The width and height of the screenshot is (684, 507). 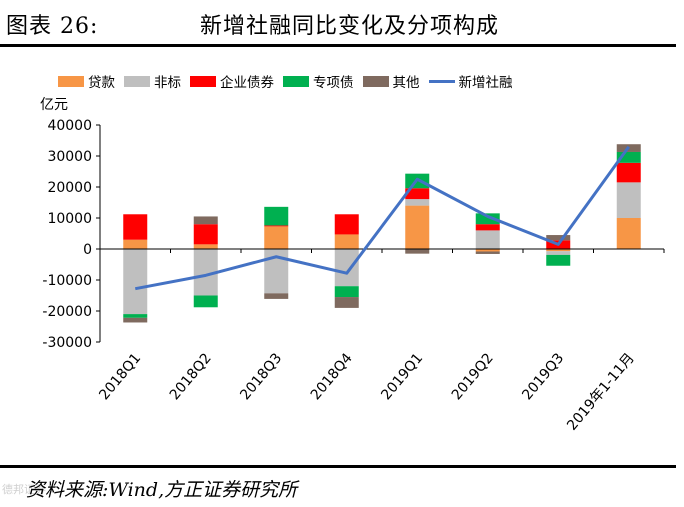 I want to click on y-tick-label: 20000, so click(x=69, y=188).